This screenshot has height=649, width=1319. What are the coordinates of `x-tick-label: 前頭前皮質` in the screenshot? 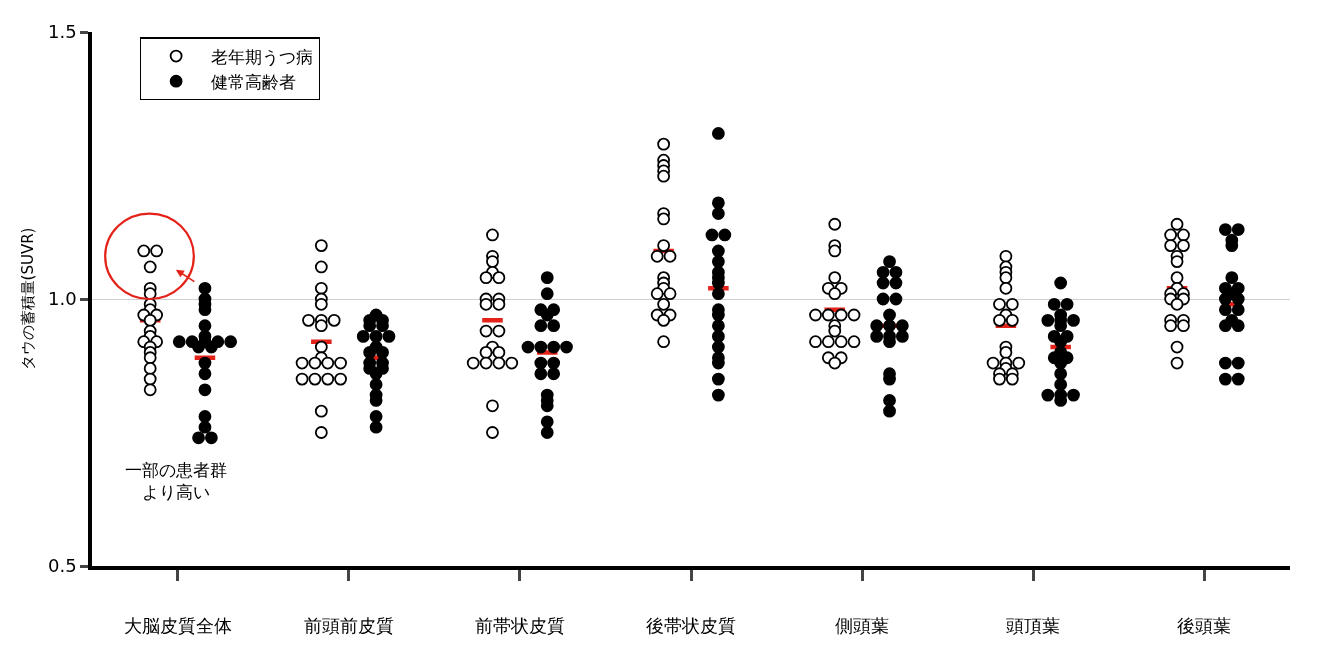 It's located at (348, 626).